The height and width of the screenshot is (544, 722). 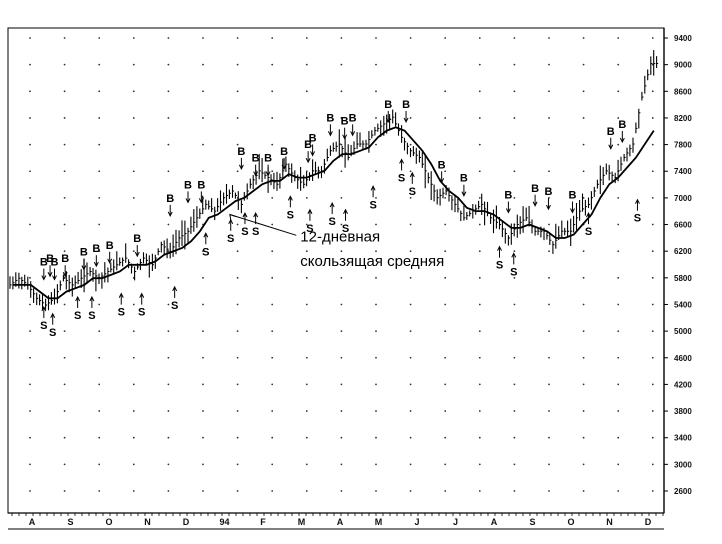 What do you see at coordinates (683, 171) in the screenshot?
I see `y-tick-label: 7400` at bounding box center [683, 171].